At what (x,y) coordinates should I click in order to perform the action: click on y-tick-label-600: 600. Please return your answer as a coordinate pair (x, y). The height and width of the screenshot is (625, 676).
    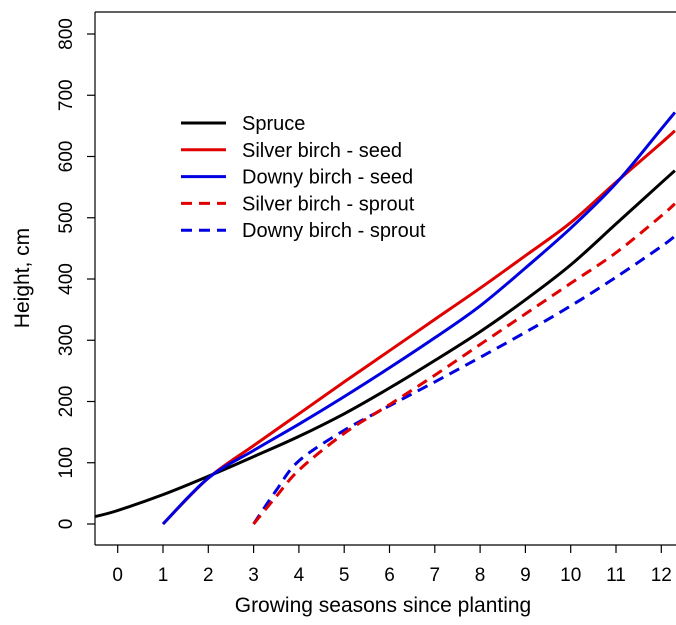
    Looking at the image, I should click on (66, 157).